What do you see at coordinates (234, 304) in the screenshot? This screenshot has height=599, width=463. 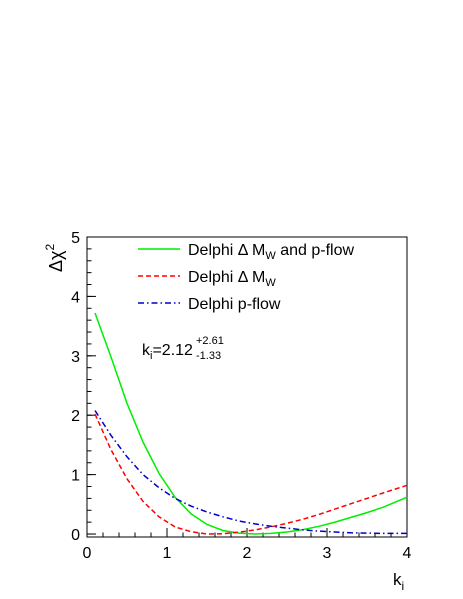 I see `legend-label-2: Delphi p-flow` at bounding box center [234, 304].